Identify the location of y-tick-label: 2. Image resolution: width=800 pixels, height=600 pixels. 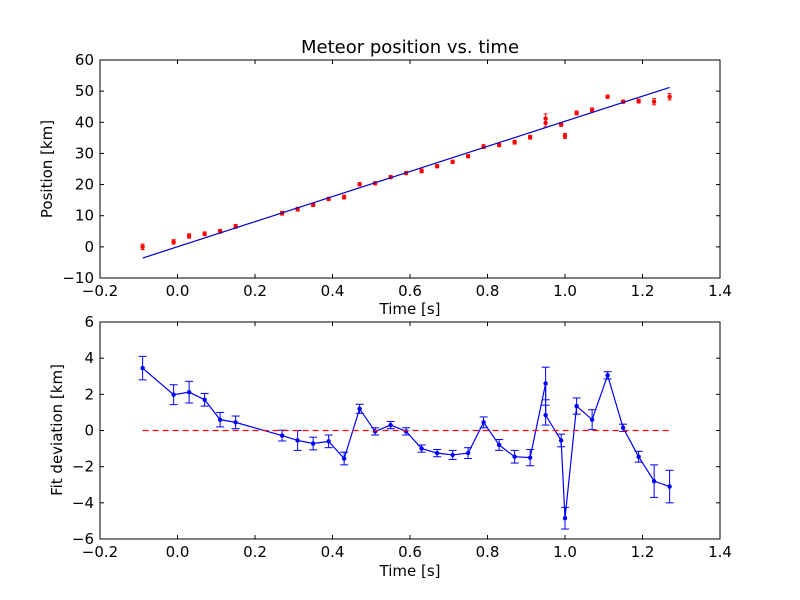
(89, 394).